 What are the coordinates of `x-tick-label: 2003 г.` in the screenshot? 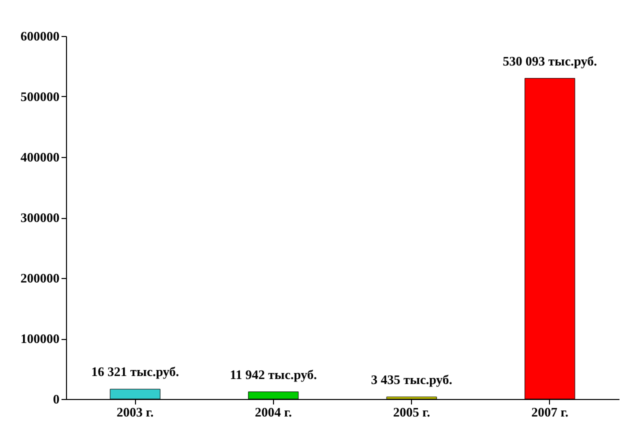 It's located at (135, 412).